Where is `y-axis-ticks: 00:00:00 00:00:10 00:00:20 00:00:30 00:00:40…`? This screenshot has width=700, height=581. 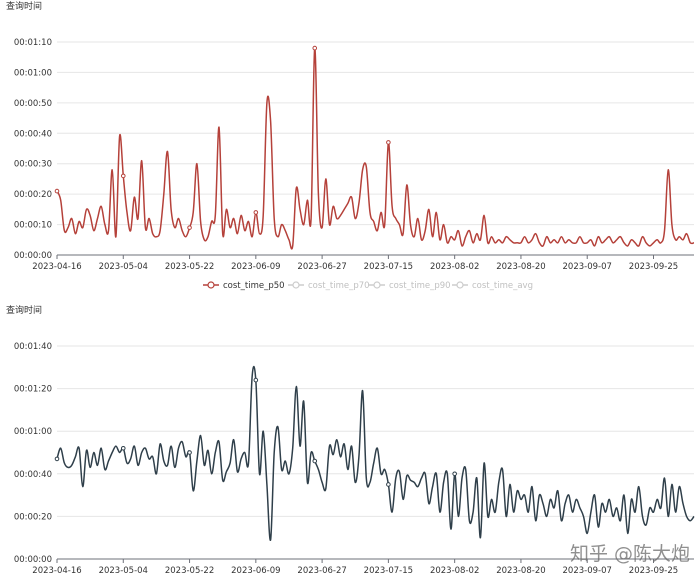 y-axis-ticks: 00:00:00 00:00:10 00:00:20 00:00:30 00:00:40… is located at coordinates (33, 149).